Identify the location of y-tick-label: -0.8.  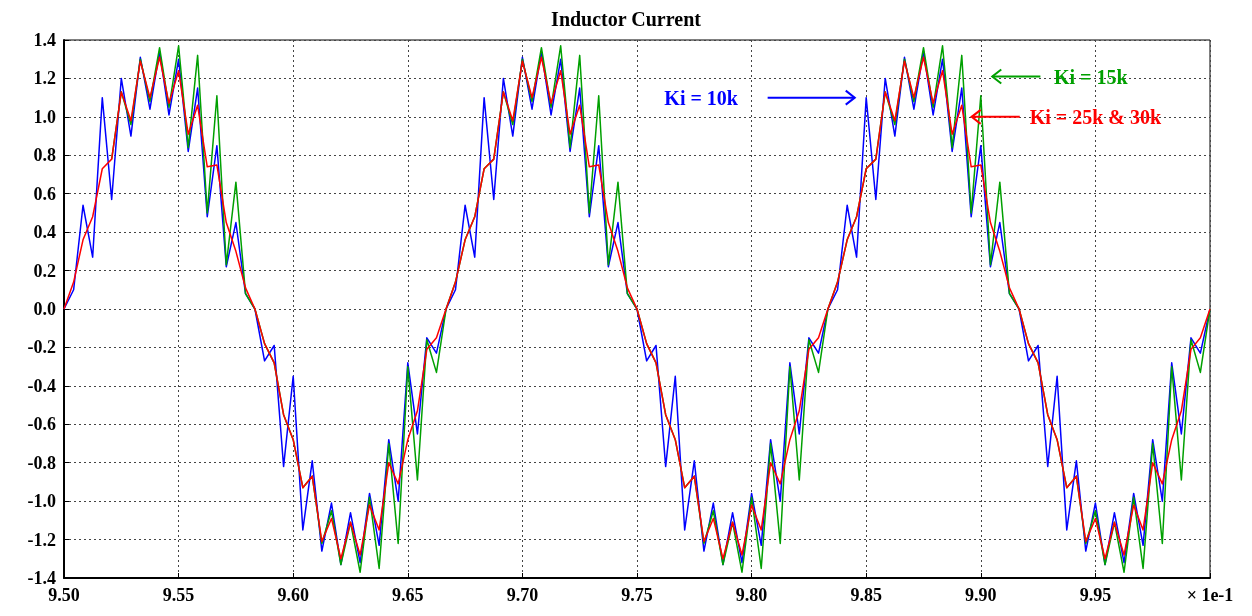
(41, 462).